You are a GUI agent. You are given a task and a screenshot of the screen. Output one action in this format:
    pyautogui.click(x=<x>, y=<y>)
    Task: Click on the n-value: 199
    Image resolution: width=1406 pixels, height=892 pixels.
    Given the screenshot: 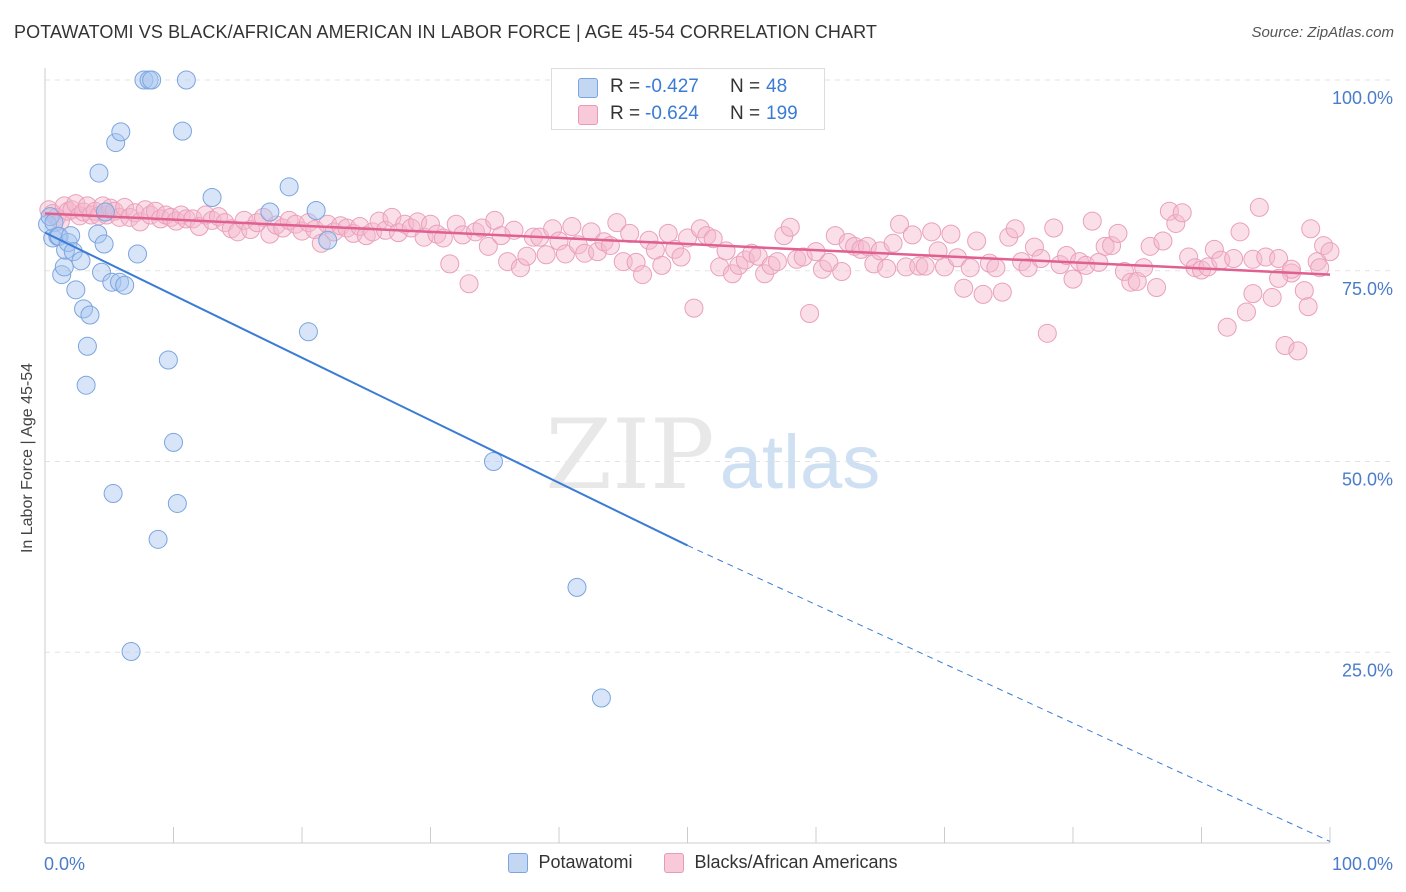 What is the action you would take?
    pyautogui.click(x=782, y=113)
    